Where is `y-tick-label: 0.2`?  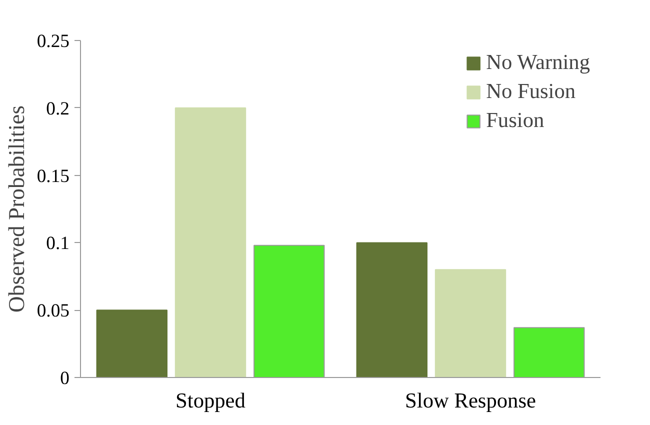 y-tick-label: 0.2 is located at coordinates (58, 109).